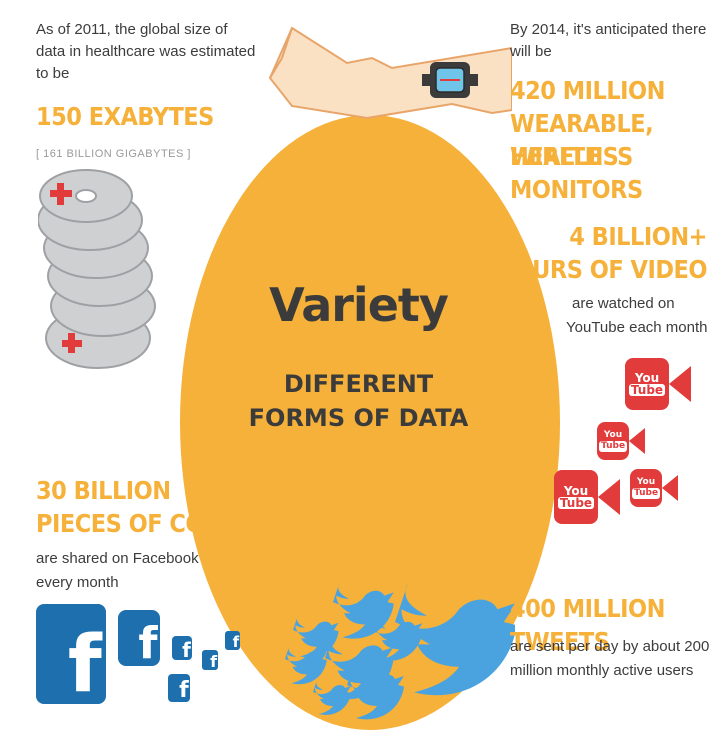  Describe the element at coordinates (161, 523) in the screenshot. I see `facebook-stat-2: PIECES OF CONTENT` at that location.